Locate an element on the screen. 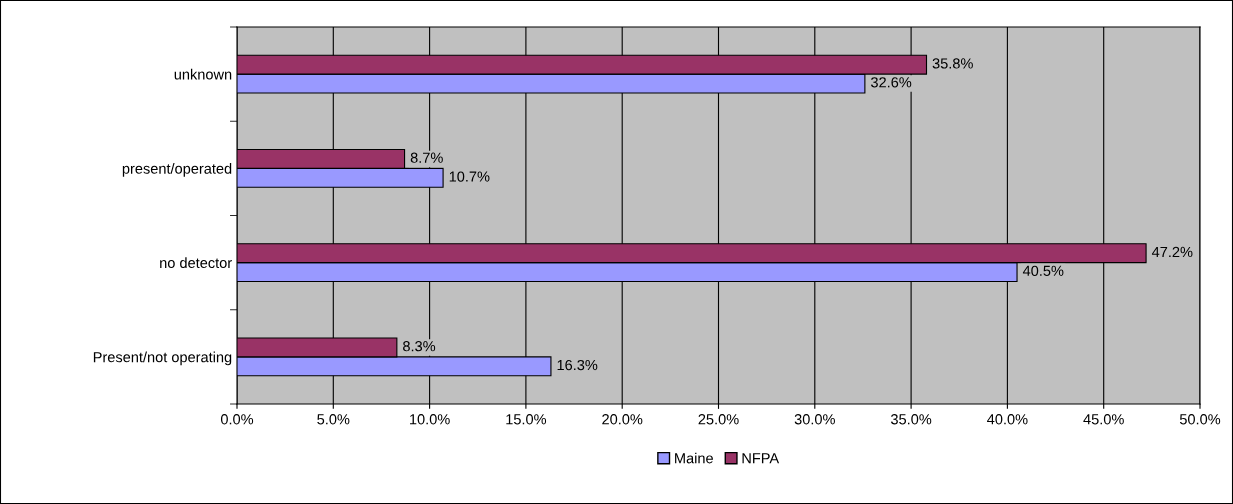 The image size is (1233, 504). x-tick-label: 5.0% is located at coordinates (333, 419).